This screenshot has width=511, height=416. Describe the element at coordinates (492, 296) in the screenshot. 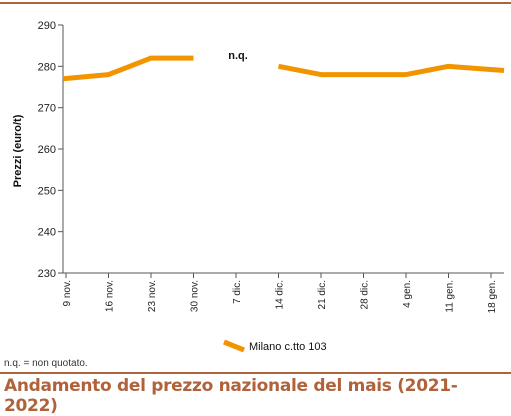

I see `x-tick-label: 18 gen.` at that location.